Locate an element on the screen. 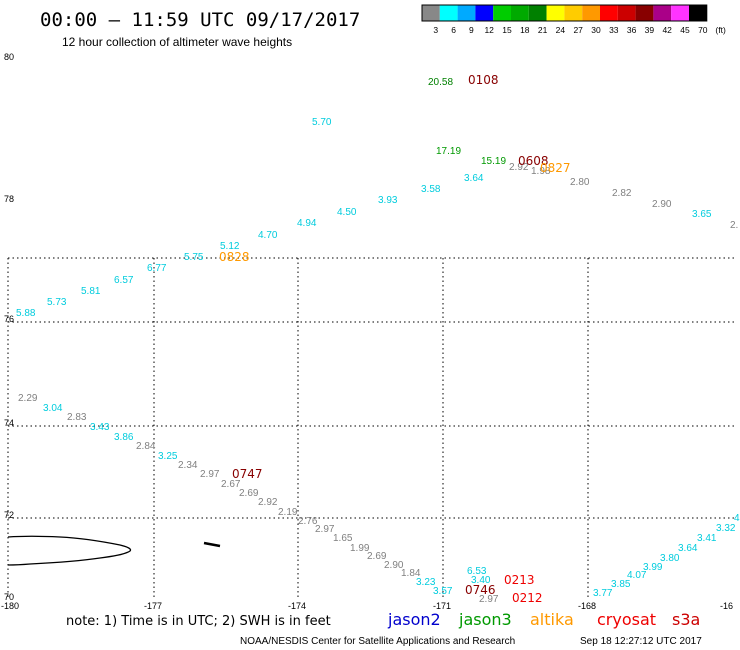  swh-value: 3.77 is located at coordinates (603, 593).